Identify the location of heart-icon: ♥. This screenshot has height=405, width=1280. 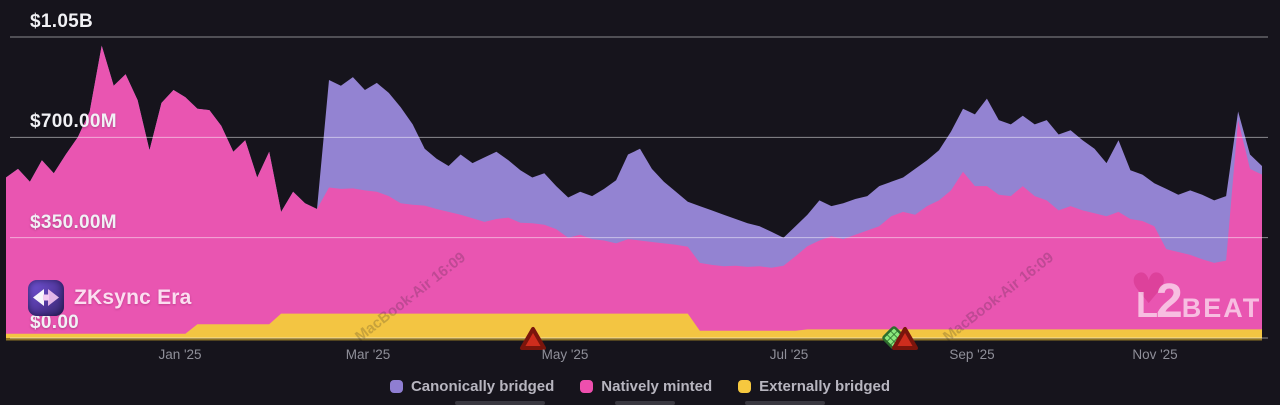
(1149, 288).